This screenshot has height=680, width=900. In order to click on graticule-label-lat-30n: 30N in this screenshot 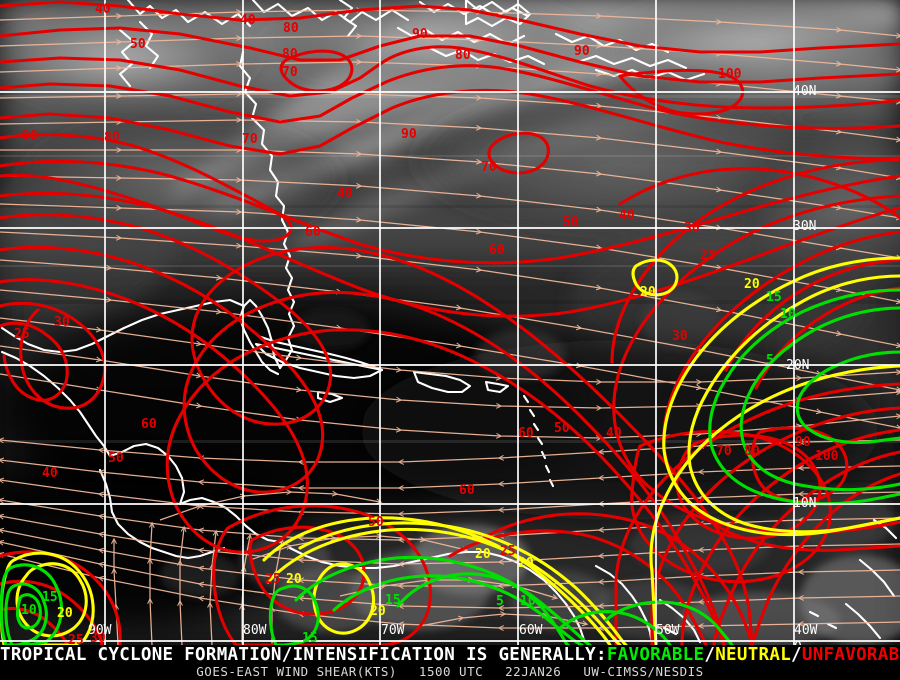, I will do `click(805, 226)`.